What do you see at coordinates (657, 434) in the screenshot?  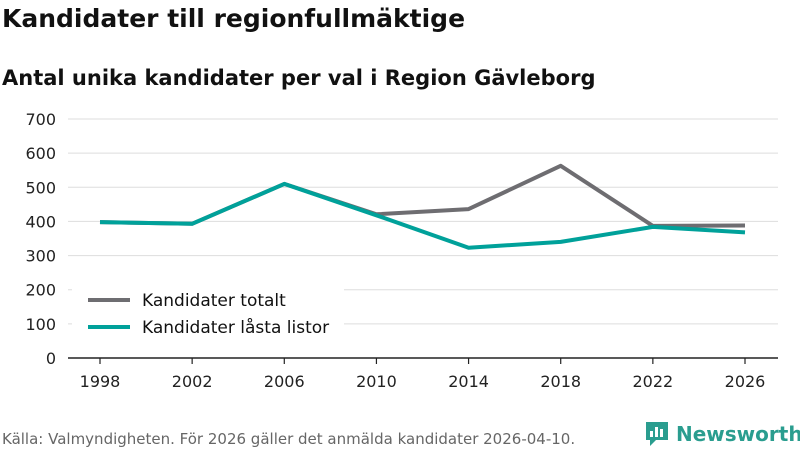 I see `newsworthy-logo-icon` at bounding box center [657, 434].